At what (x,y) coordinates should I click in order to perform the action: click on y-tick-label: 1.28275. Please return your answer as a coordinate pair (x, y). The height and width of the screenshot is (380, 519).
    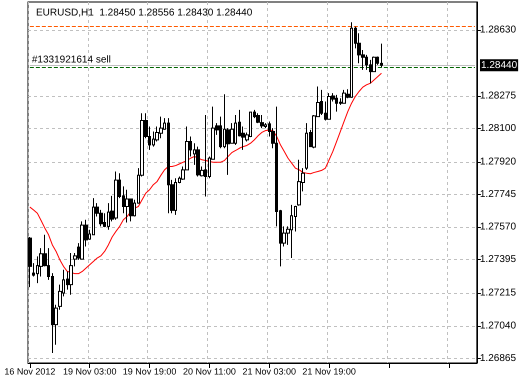
    Looking at the image, I should click on (498, 96).